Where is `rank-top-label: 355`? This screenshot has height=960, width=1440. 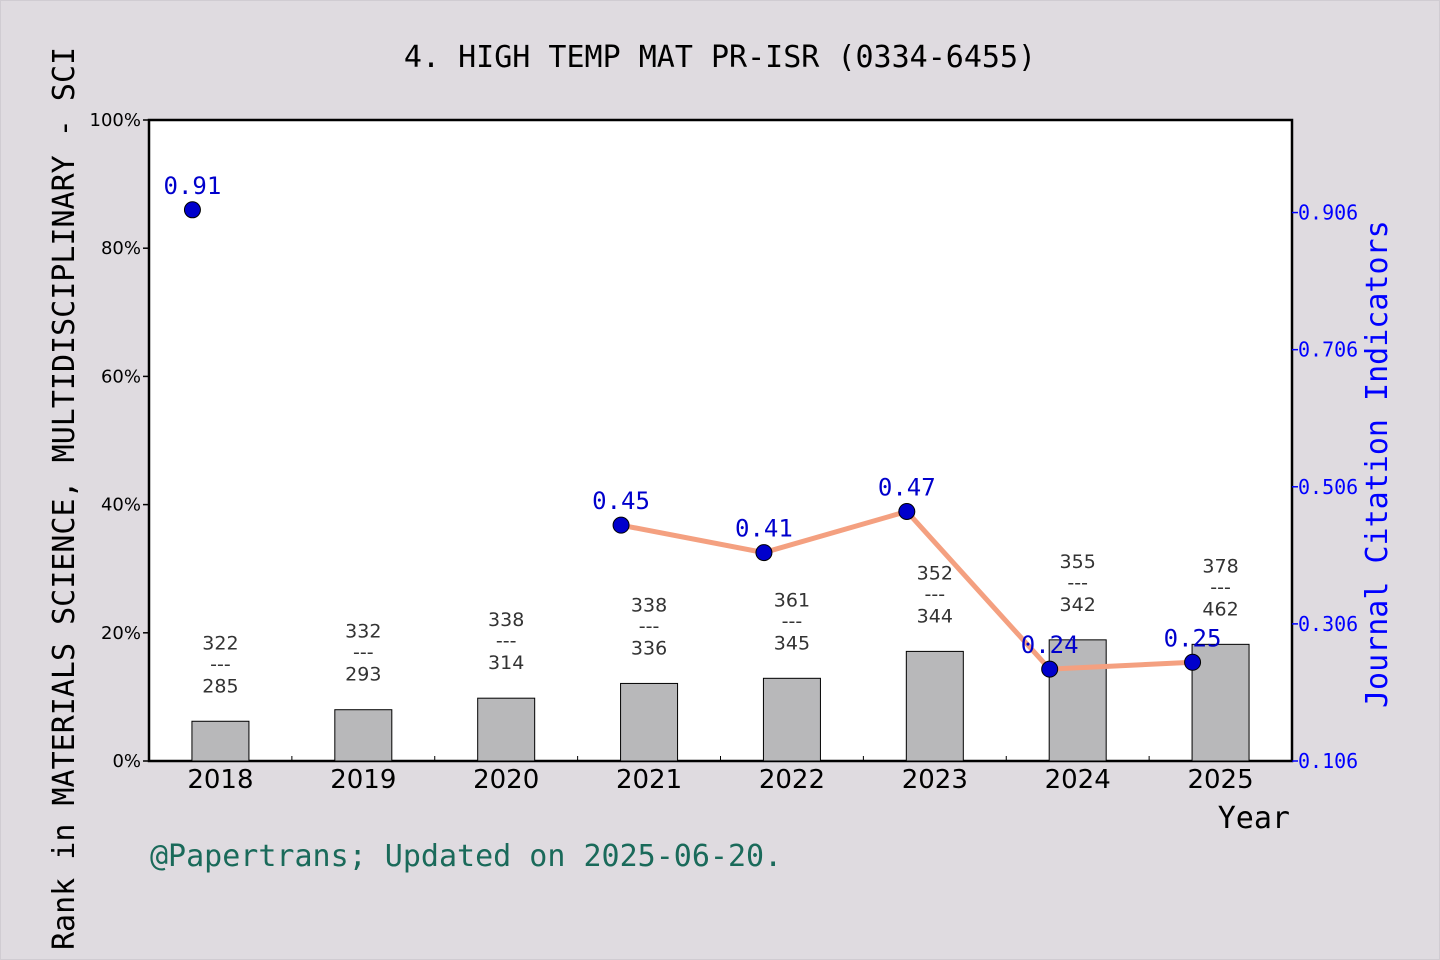 rank-top-label: 355 is located at coordinates (1078, 562).